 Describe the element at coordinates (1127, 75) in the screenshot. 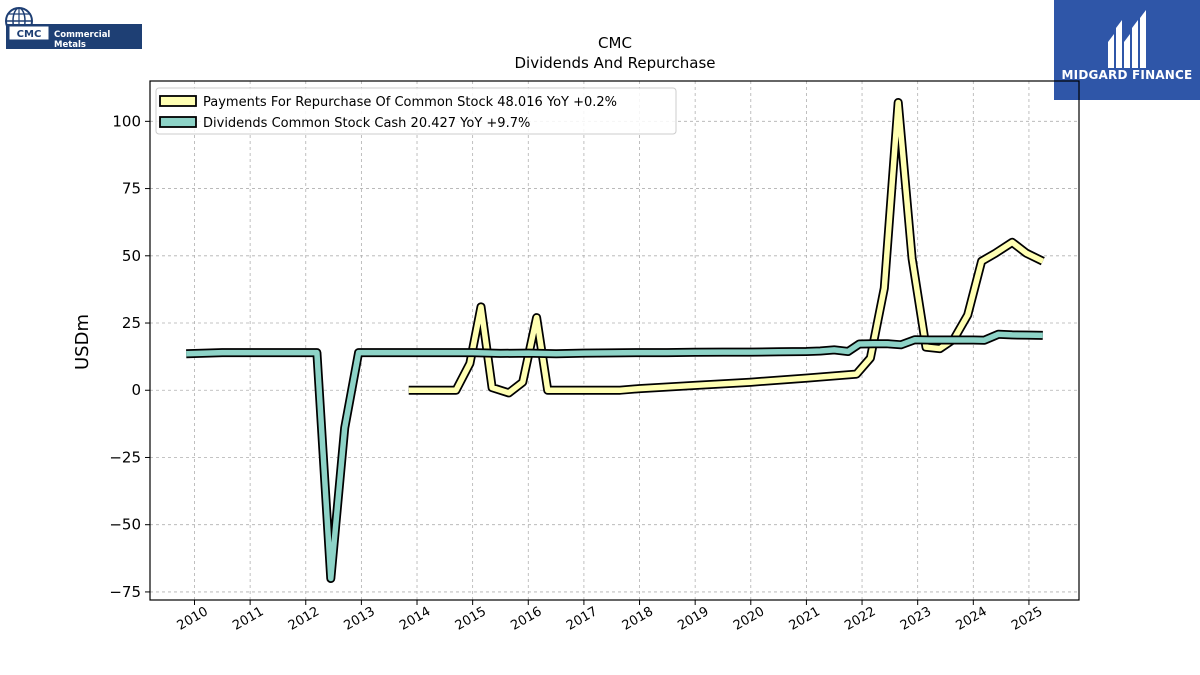

I see `brand-name: MIDGARD FINANCE` at that location.